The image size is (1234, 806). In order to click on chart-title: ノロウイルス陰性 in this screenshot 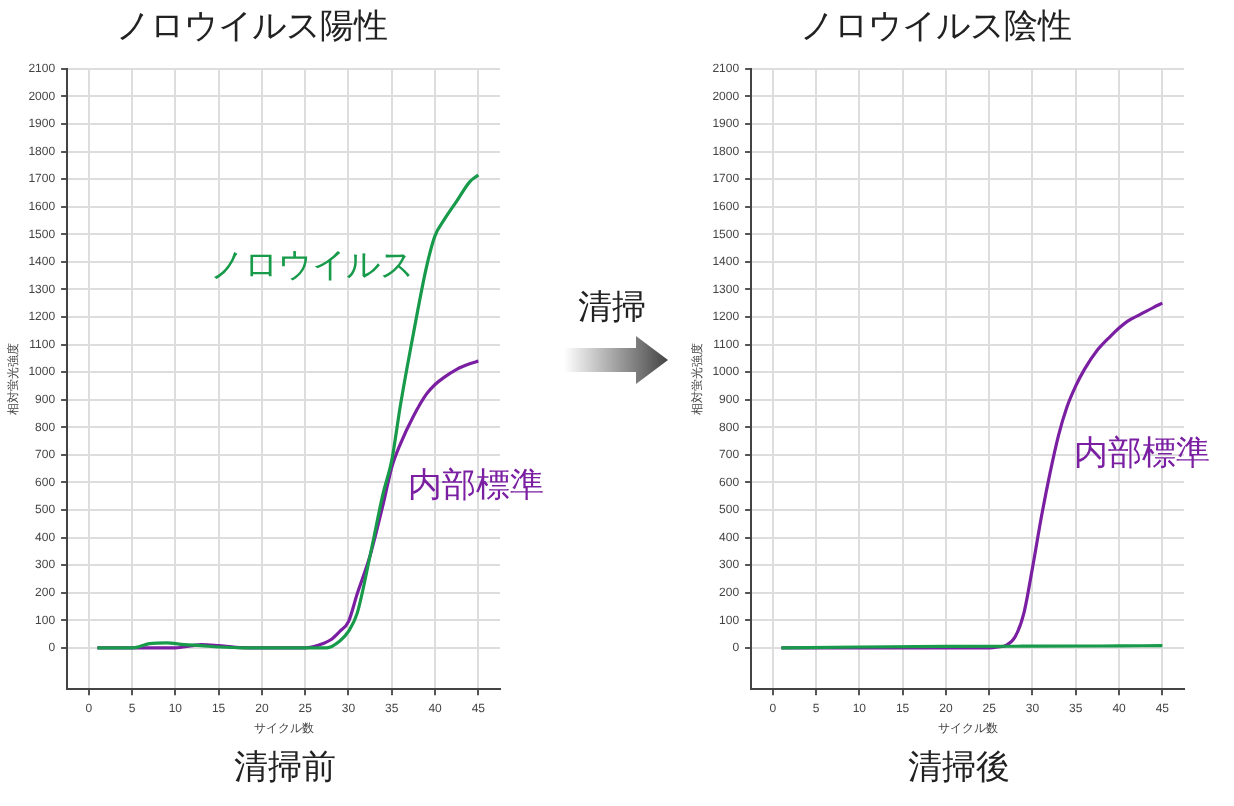, I will do `click(936, 27)`.